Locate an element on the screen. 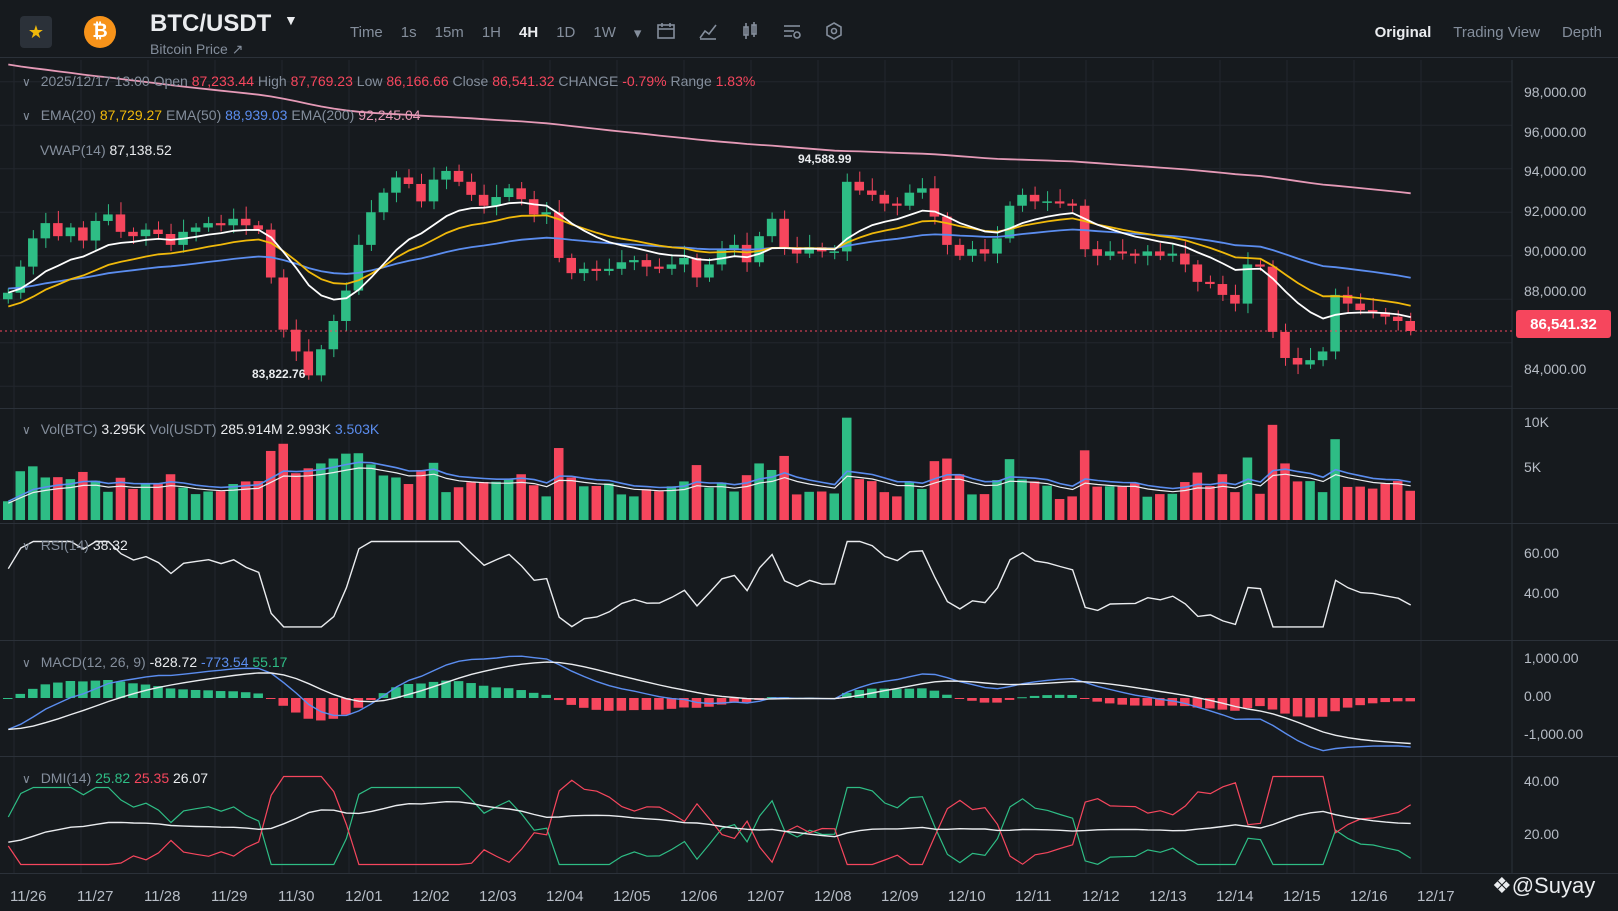  interval-15m: 15m is located at coordinates (449, 32).